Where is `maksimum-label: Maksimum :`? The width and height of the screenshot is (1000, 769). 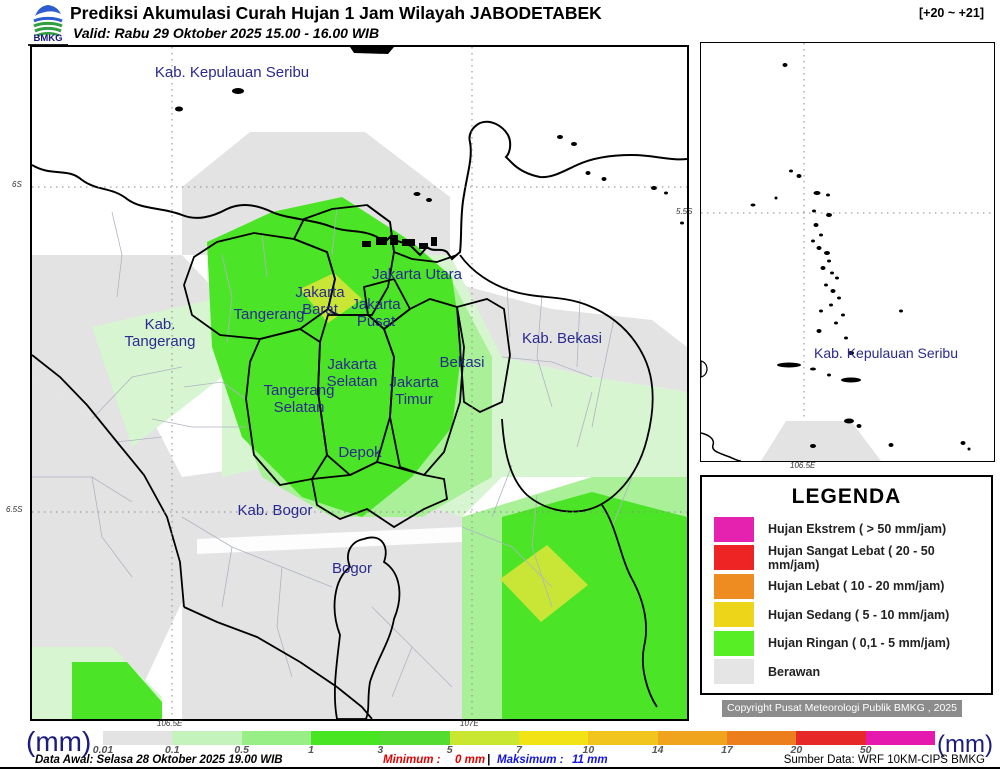 maksimum-label: Maksimum : is located at coordinates (530, 760).